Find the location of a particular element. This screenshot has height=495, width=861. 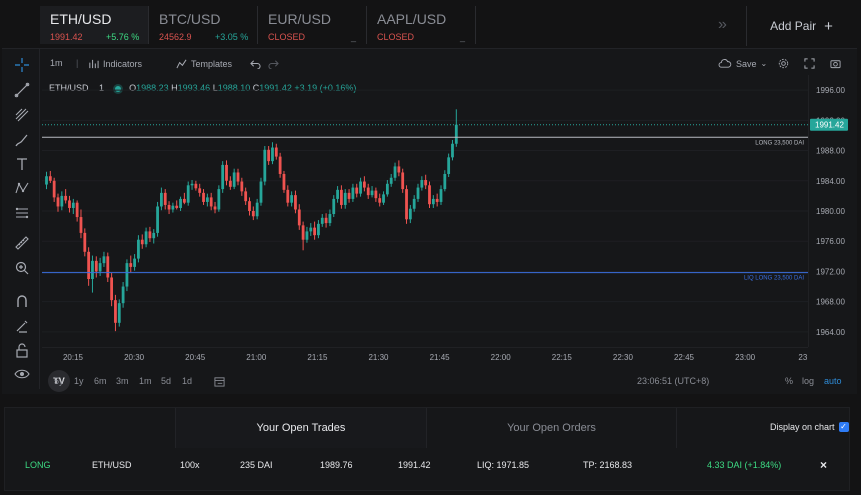

magnet-icon is located at coordinates (22, 301).